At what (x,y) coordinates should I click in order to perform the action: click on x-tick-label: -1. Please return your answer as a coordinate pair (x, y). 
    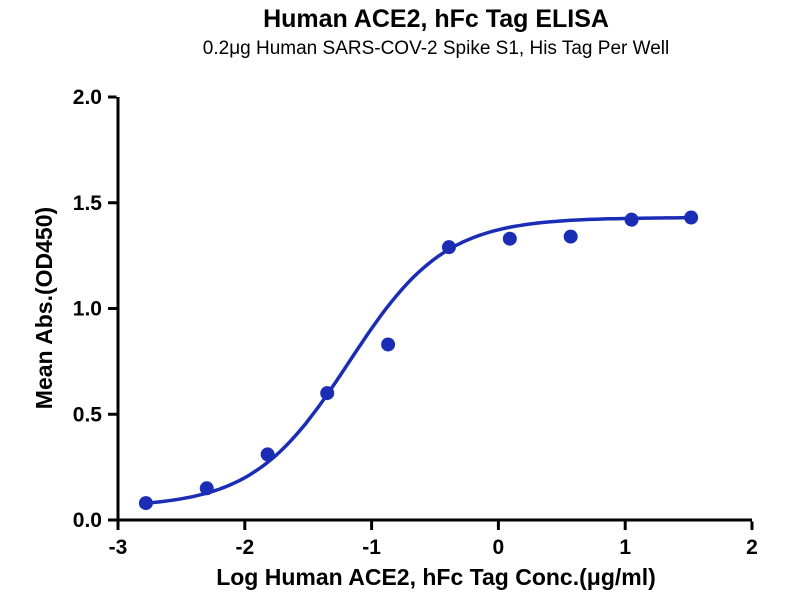
    Looking at the image, I should click on (371, 547).